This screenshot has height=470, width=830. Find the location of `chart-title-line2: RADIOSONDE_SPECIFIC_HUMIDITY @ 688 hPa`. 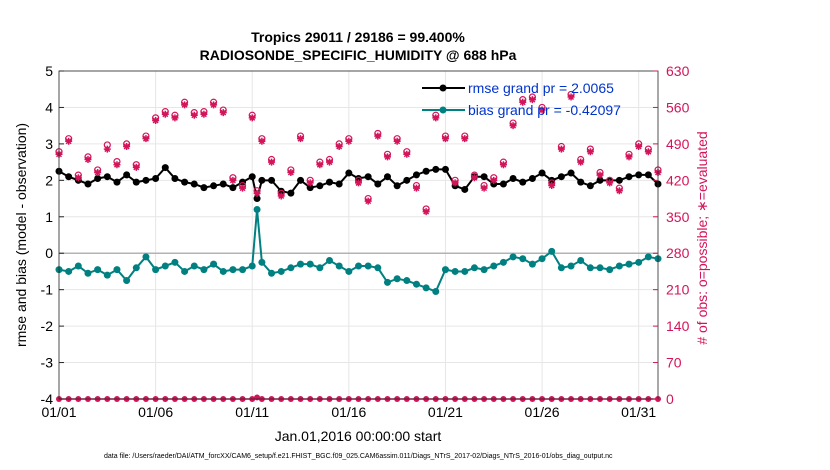

chart-title-line2: RADIOSONDE_SPECIFIC_HUMIDITY @ 688 hPa is located at coordinates (358, 55).